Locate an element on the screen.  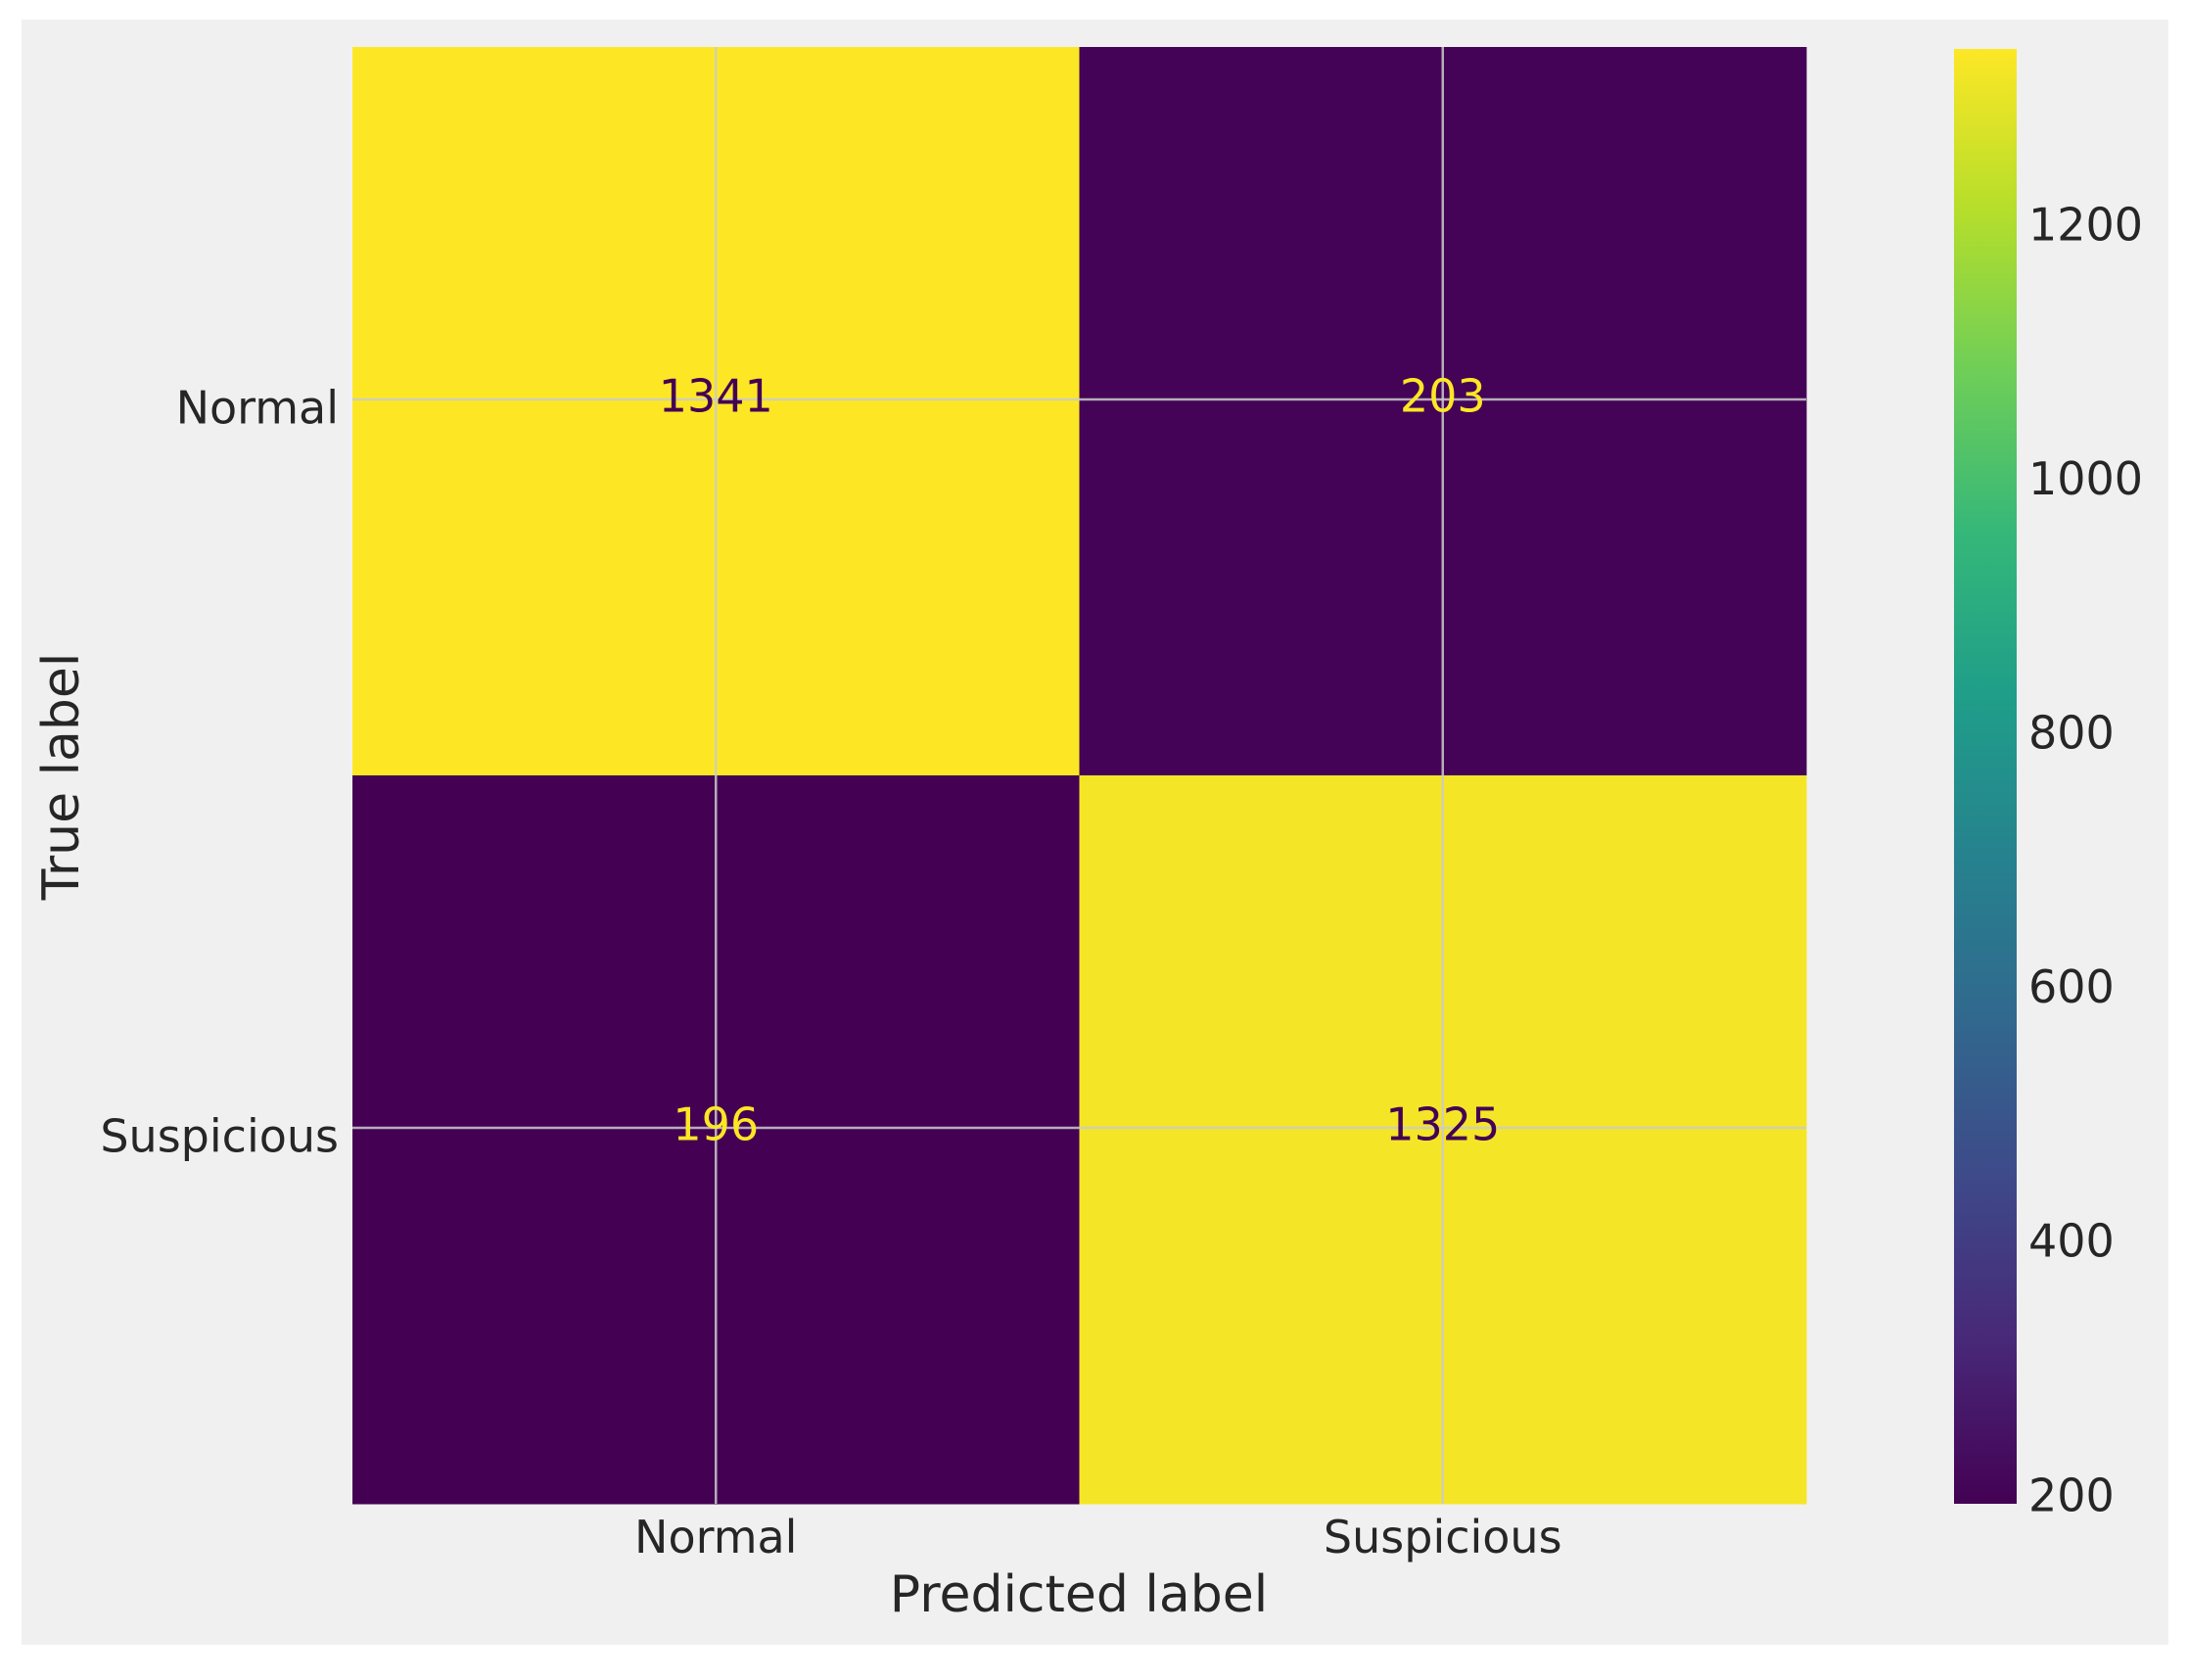
colorbar-tick-label-4: 1000 is located at coordinates (2085, 478).